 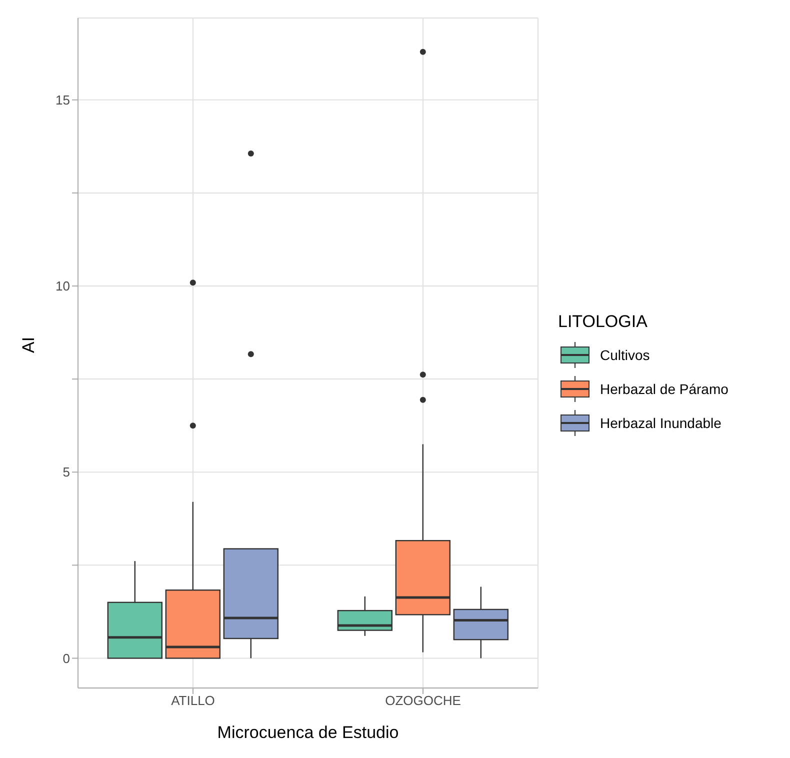 What do you see at coordinates (625, 355) in the screenshot?
I see `legend-label: Cultivos` at bounding box center [625, 355].